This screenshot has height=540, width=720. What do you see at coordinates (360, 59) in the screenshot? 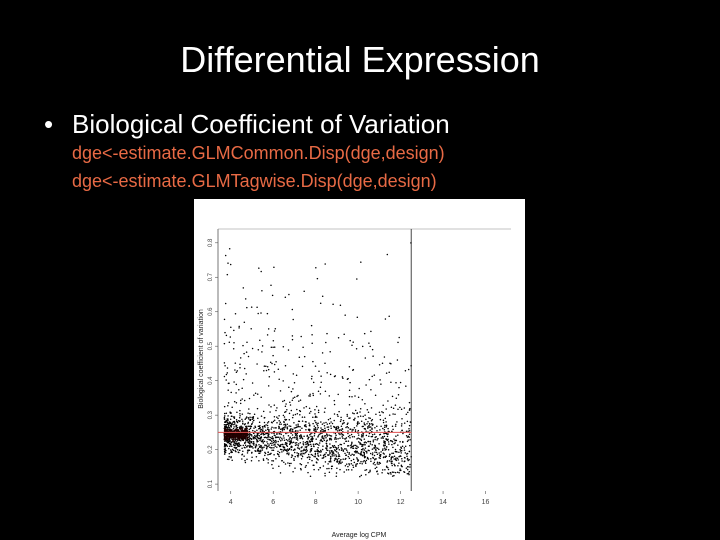
I see `slide-title: Differential Expression` at bounding box center [360, 59].